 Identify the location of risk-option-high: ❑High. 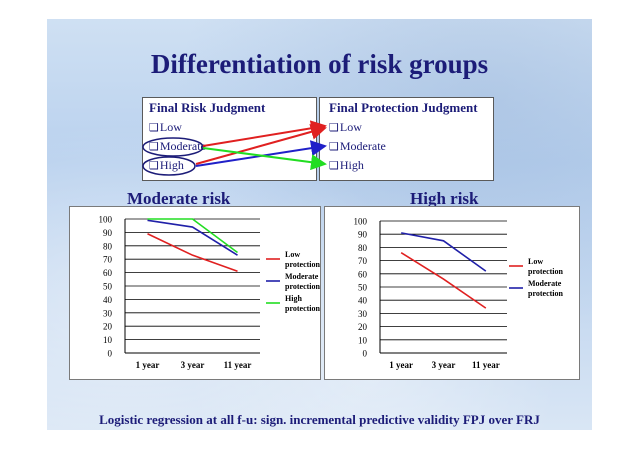
(166, 165).